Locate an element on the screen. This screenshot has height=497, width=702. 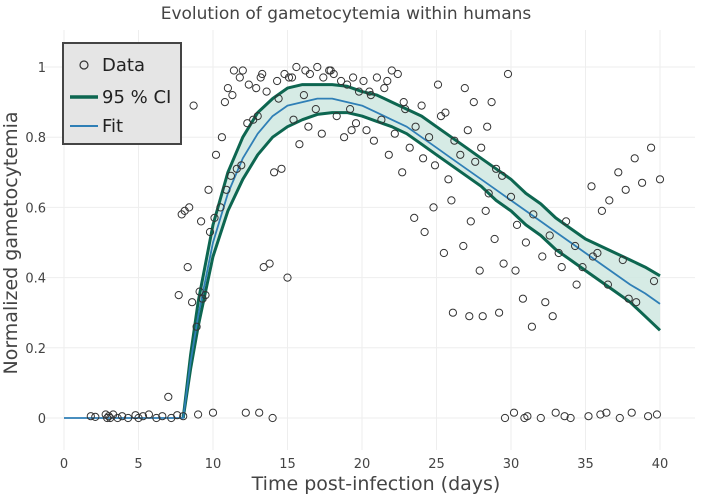
legend-fit-label: Fit is located at coordinates (112, 126).